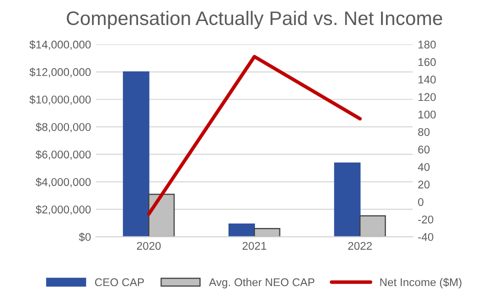 The image size is (480, 296). I want to click on y2-tick-label: 40, so click(424, 167).